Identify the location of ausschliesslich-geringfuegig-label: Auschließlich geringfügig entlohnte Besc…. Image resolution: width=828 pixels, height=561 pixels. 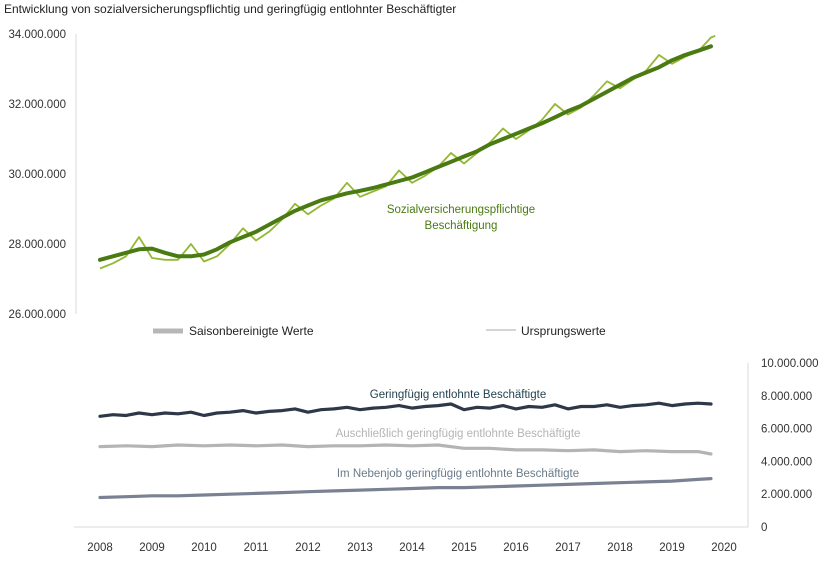
(458, 434).